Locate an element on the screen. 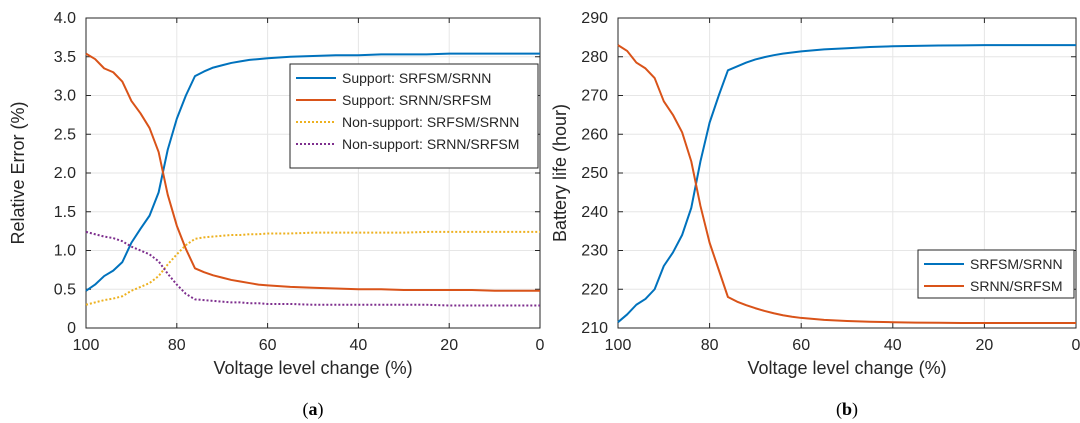 Image resolution: width=1080 pixels, height=423 pixels. y-tick-label: 270 is located at coordinates (594, 96).